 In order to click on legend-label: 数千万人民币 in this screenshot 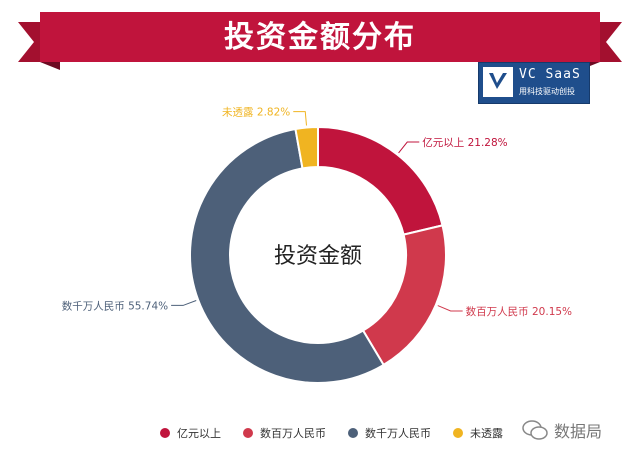, I will do `click(398, 433)`.